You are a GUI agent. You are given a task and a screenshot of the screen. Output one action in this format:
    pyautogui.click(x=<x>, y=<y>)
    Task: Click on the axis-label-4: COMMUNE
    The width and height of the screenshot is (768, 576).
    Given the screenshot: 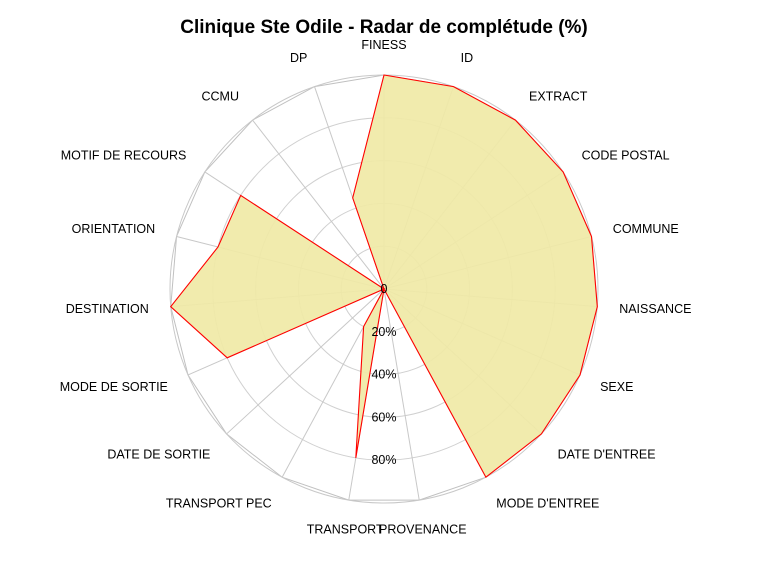 What is the action you would take?
    pyautogui.click(x=646, y=229)
    